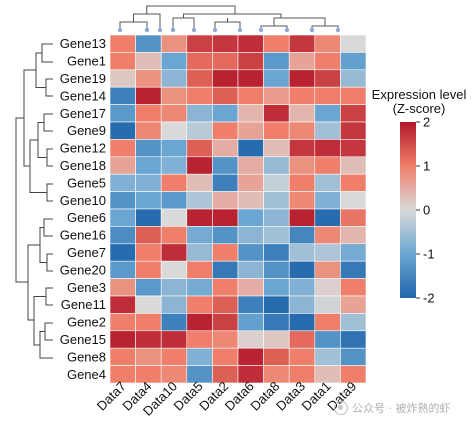 The height and width of the screenshot is (428, 474). Describe the element at coordinates (83, 148) in the screenshot. I see `row-label: Gene12` at that location.